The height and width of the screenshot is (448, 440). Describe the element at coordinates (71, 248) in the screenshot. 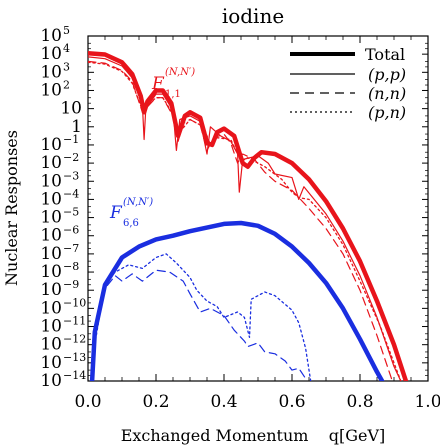

I see `y-tick-exponent: −7` at that location.